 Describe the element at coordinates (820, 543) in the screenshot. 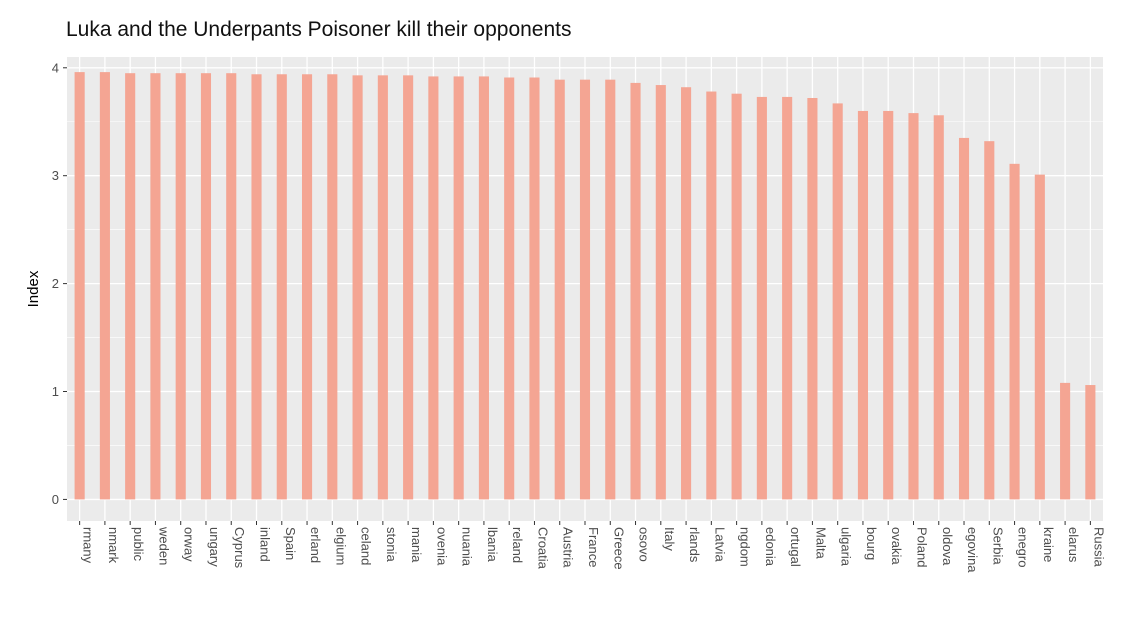

I see `x-tick-label: Malta` at that location.